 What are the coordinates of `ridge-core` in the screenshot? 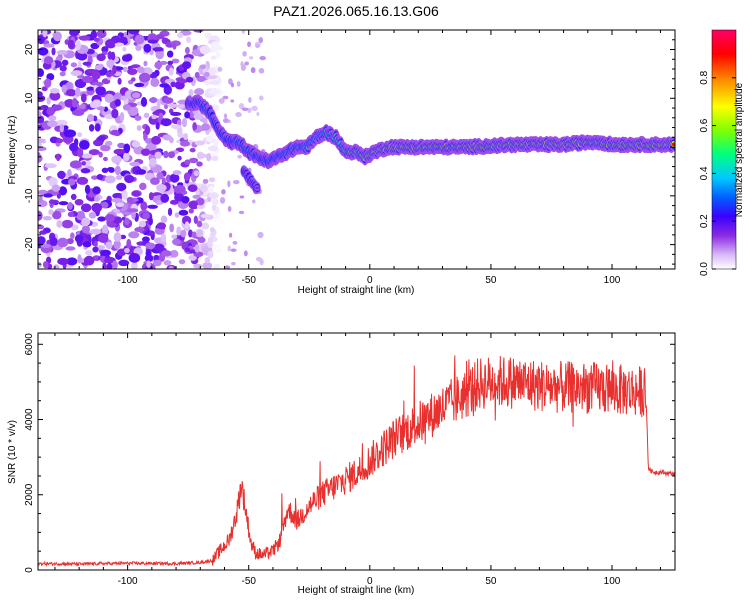 It's located at (257, 188).